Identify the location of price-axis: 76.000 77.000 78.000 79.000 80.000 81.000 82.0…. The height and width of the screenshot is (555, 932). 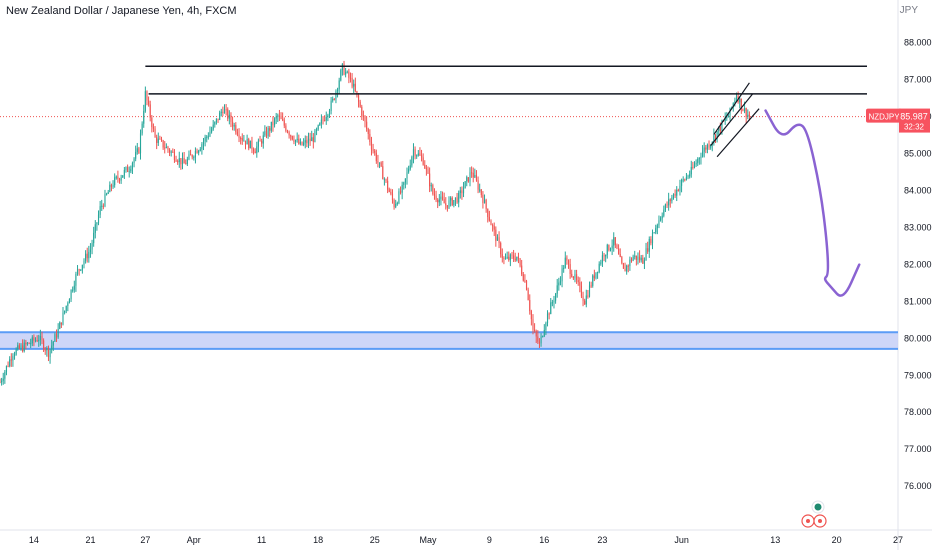
(918, 264).